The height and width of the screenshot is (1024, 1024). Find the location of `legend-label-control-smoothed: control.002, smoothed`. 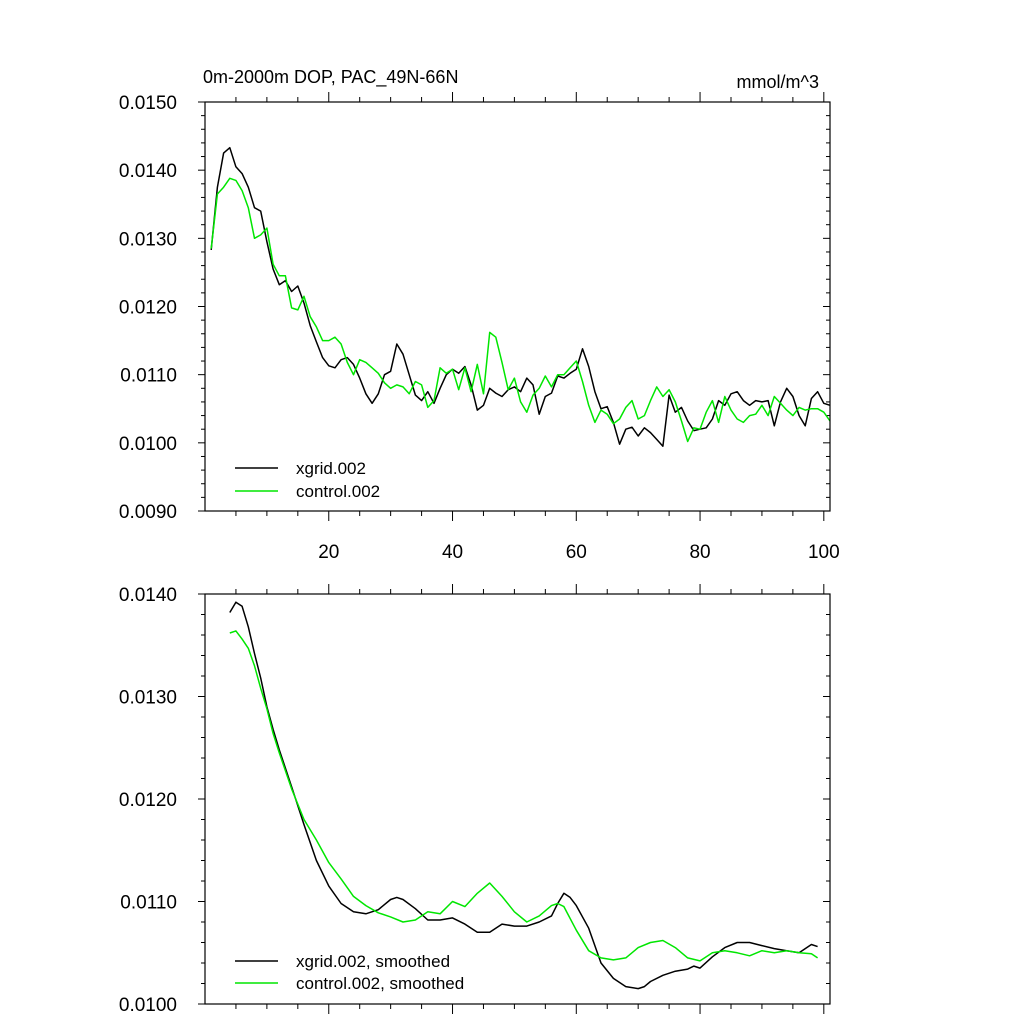

legend-label-control-smoothed: control.002, smoothed is located at coordinates (380, 983).